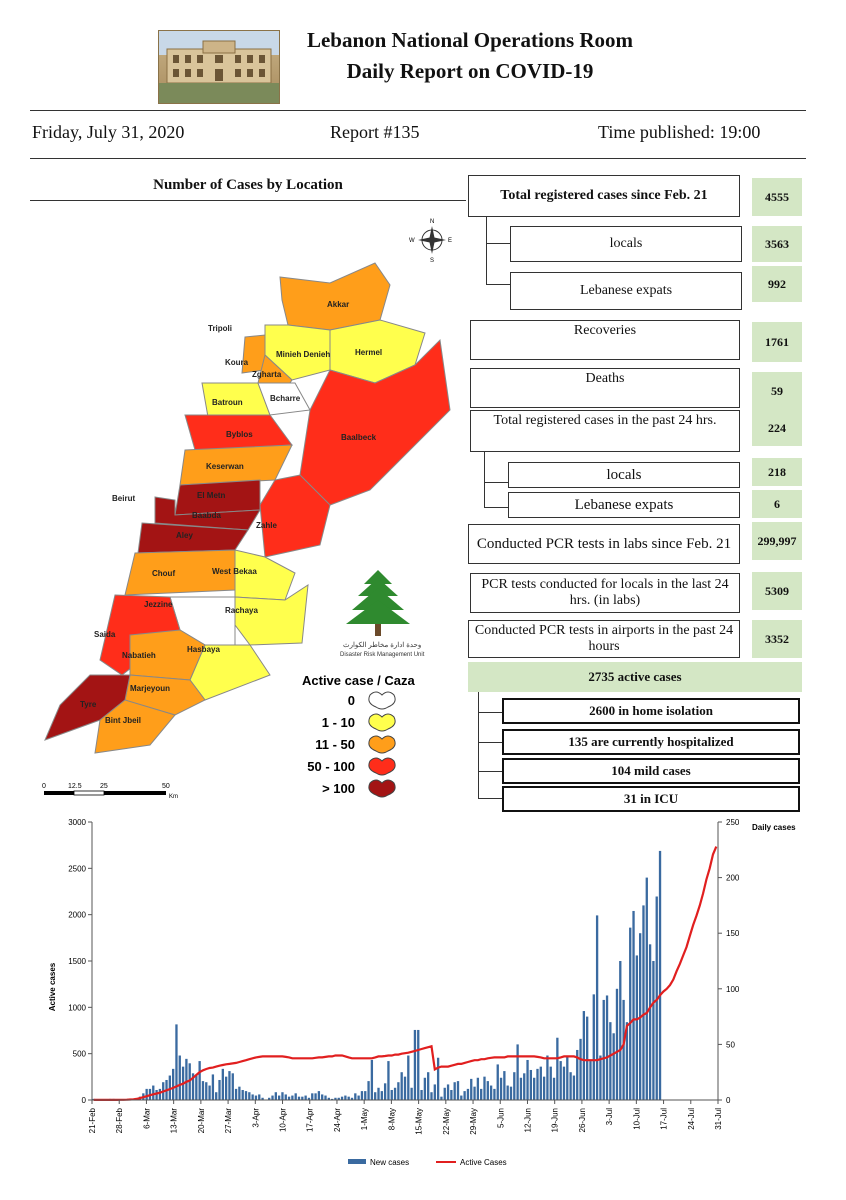 The height and width of the screenshot is (1200, 846). What do you see at coordinates (225, 466) in the screenshot?
I see `label-keserwan: Keserwan` at bounding box center [225, 466].